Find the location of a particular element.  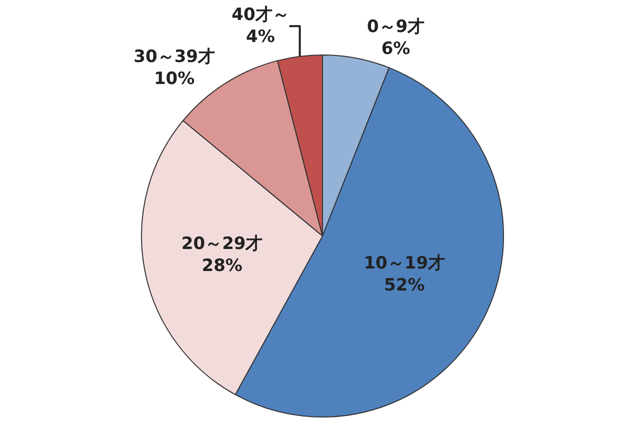

slice-label: 10～19才 is located at coordinates (405, 263).